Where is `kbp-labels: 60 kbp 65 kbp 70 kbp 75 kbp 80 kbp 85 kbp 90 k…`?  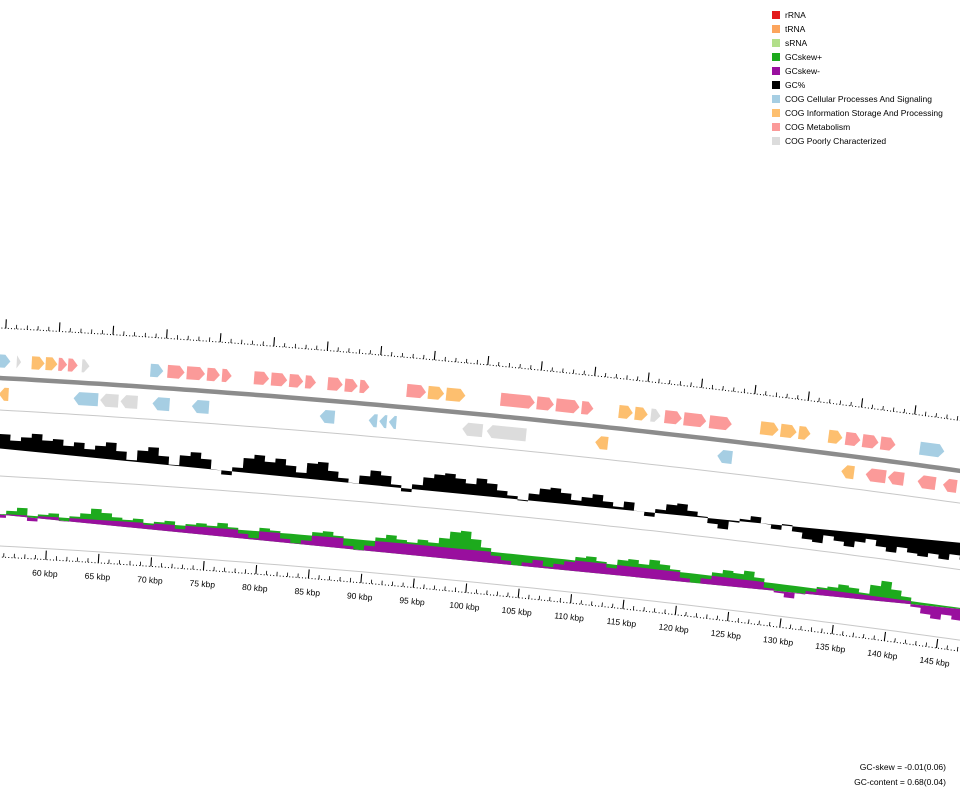
kbp-labels: 60 kbp 65 kbp 70 kbp 75 kbp 80 kbp 85 kbp 90 k… is located at coordinates (491, 618).